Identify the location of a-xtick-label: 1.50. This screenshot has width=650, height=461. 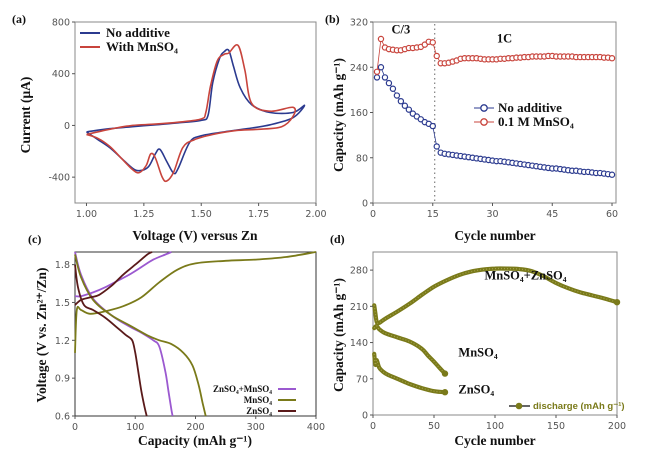
(201, 214).